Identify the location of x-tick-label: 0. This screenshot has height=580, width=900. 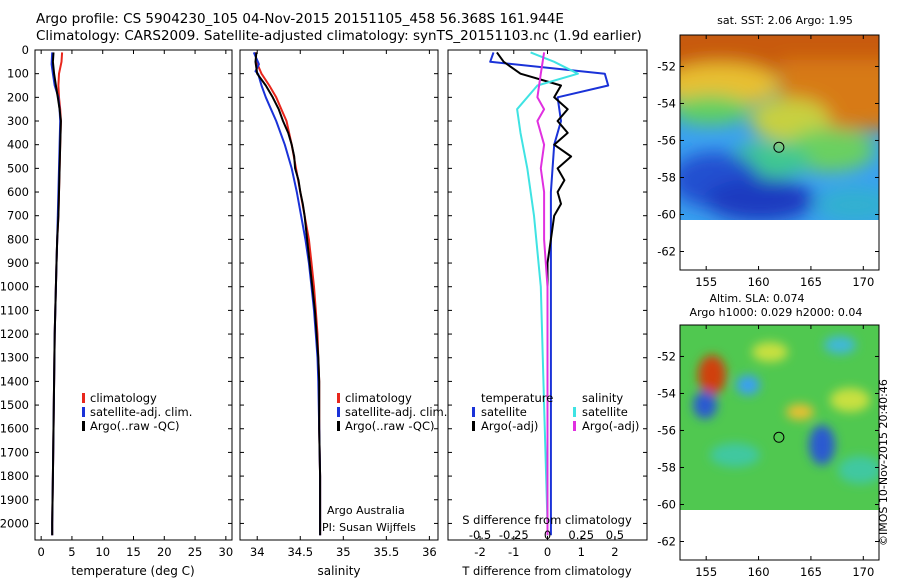
(547, 552).